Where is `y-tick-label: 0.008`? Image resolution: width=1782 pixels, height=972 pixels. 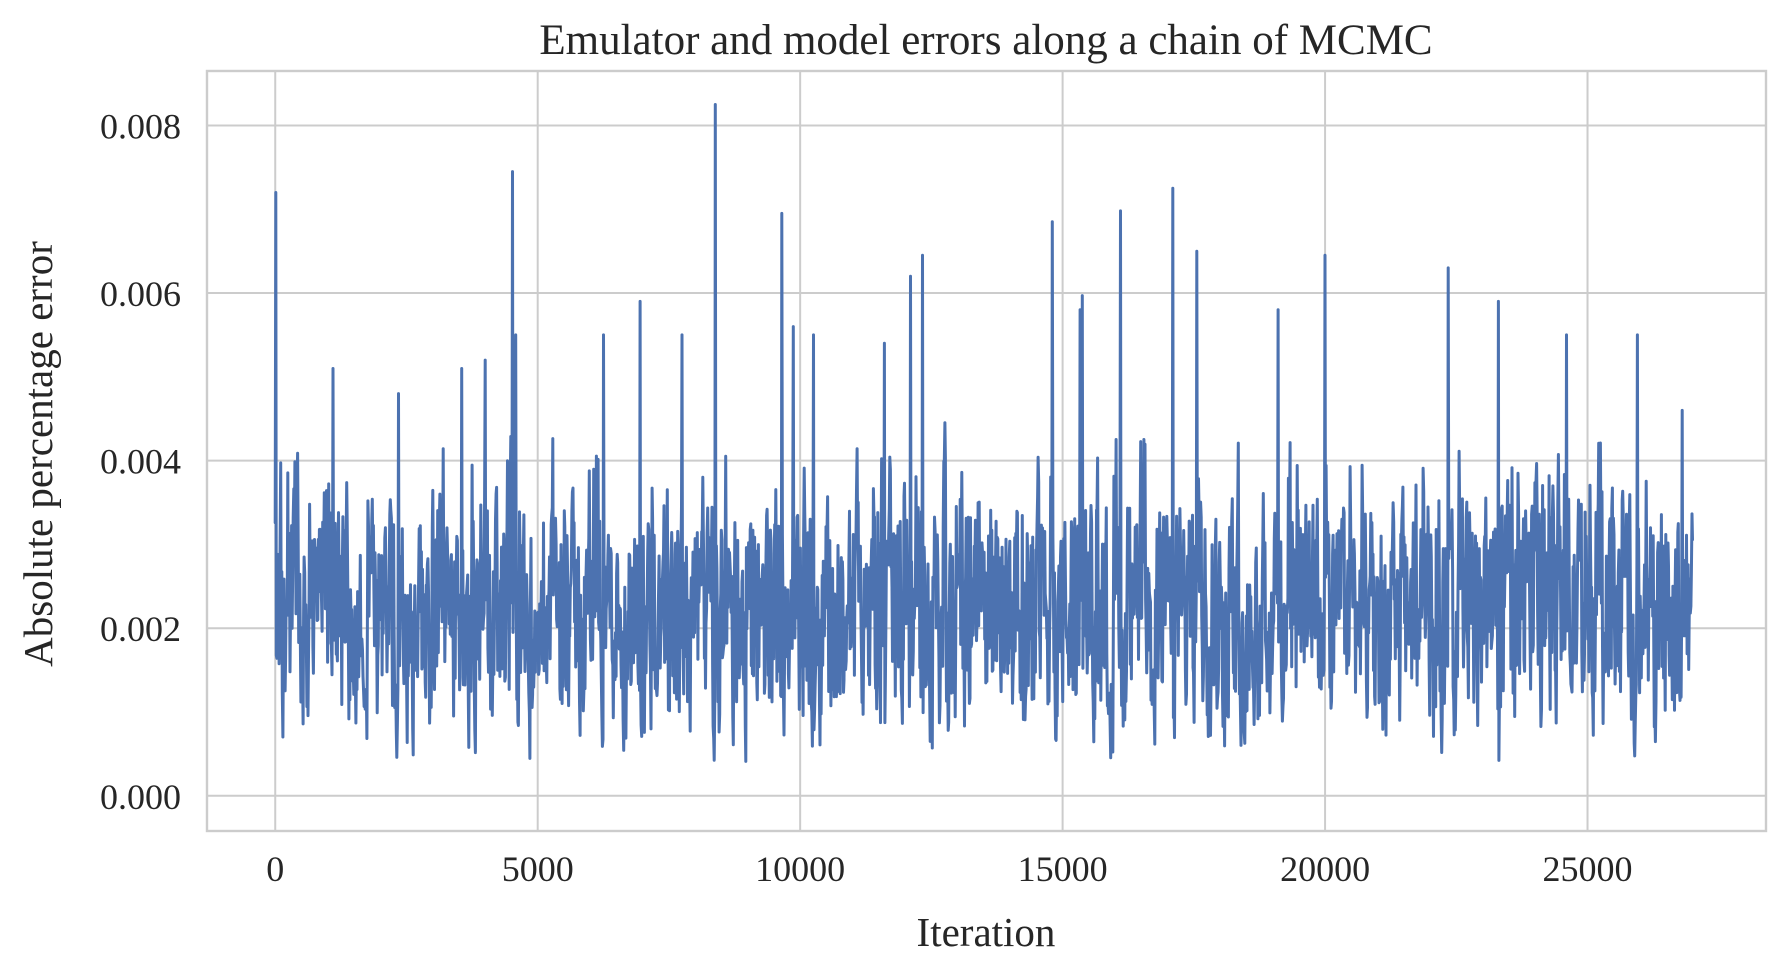 y-tick-label: 0.008 is located at coordinates (140, 126).